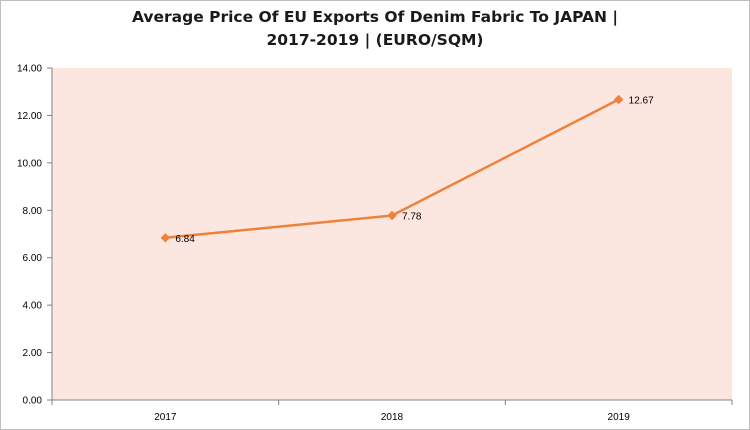  I want to click on y-tick-label: 4.00, so click(33, 306).